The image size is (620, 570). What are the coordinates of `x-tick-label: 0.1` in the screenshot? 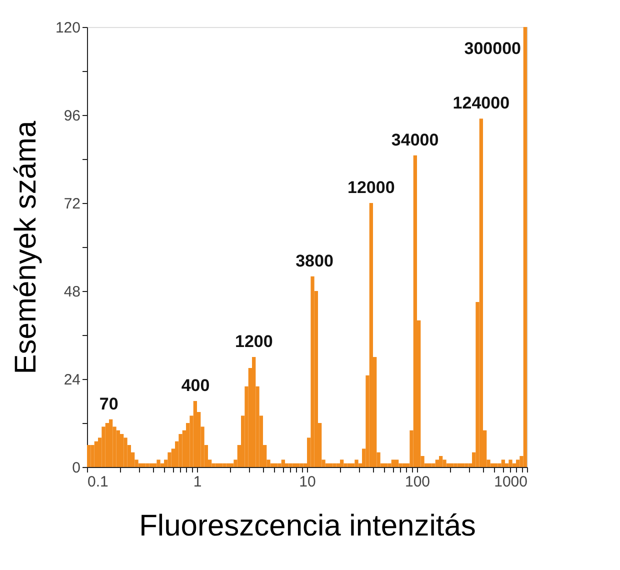 It's located at (98, 482).